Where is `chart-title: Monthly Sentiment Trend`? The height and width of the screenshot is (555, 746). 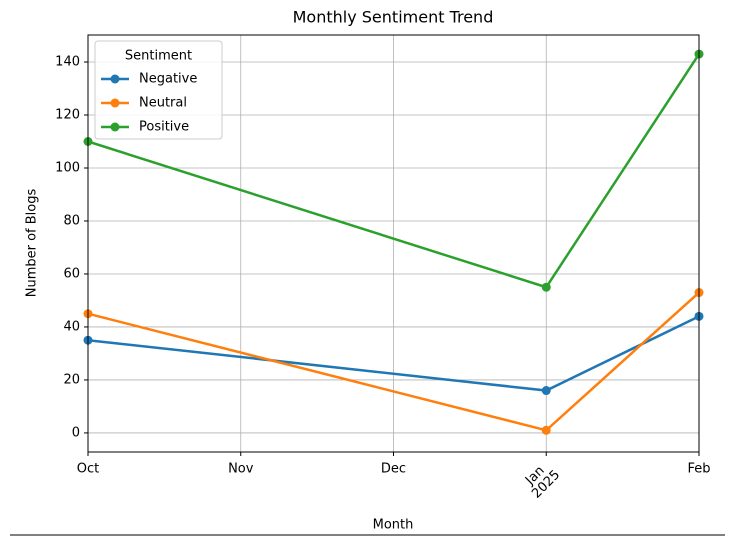 chart-title: Monthly Sentiment Trend is located at coordinates (393, 17).